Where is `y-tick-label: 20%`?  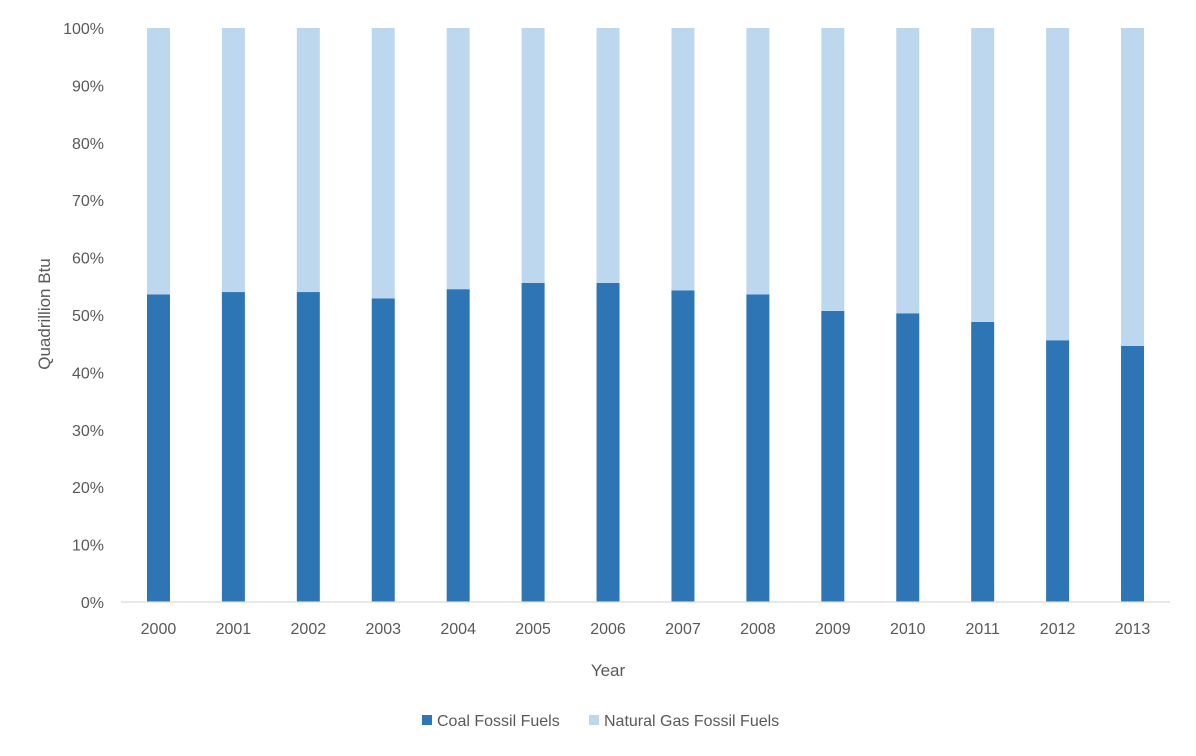
y-tick-label: 20% is located at coordinates (88, 488).